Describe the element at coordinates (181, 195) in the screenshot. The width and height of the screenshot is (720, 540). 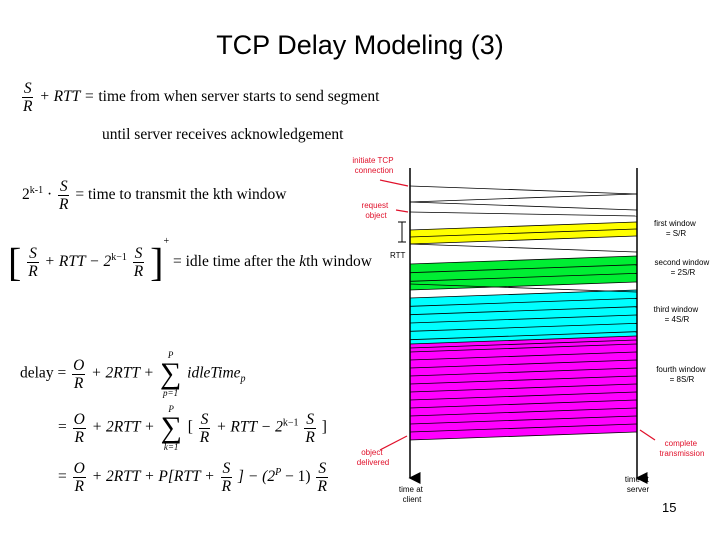
I see `equation-text: = time to transmit the kth window` at that location.